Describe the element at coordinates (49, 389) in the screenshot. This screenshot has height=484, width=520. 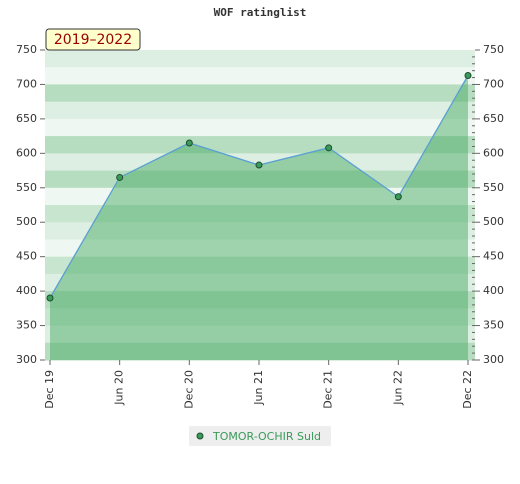
I see `x-tick-label: Dec 19` at that location.